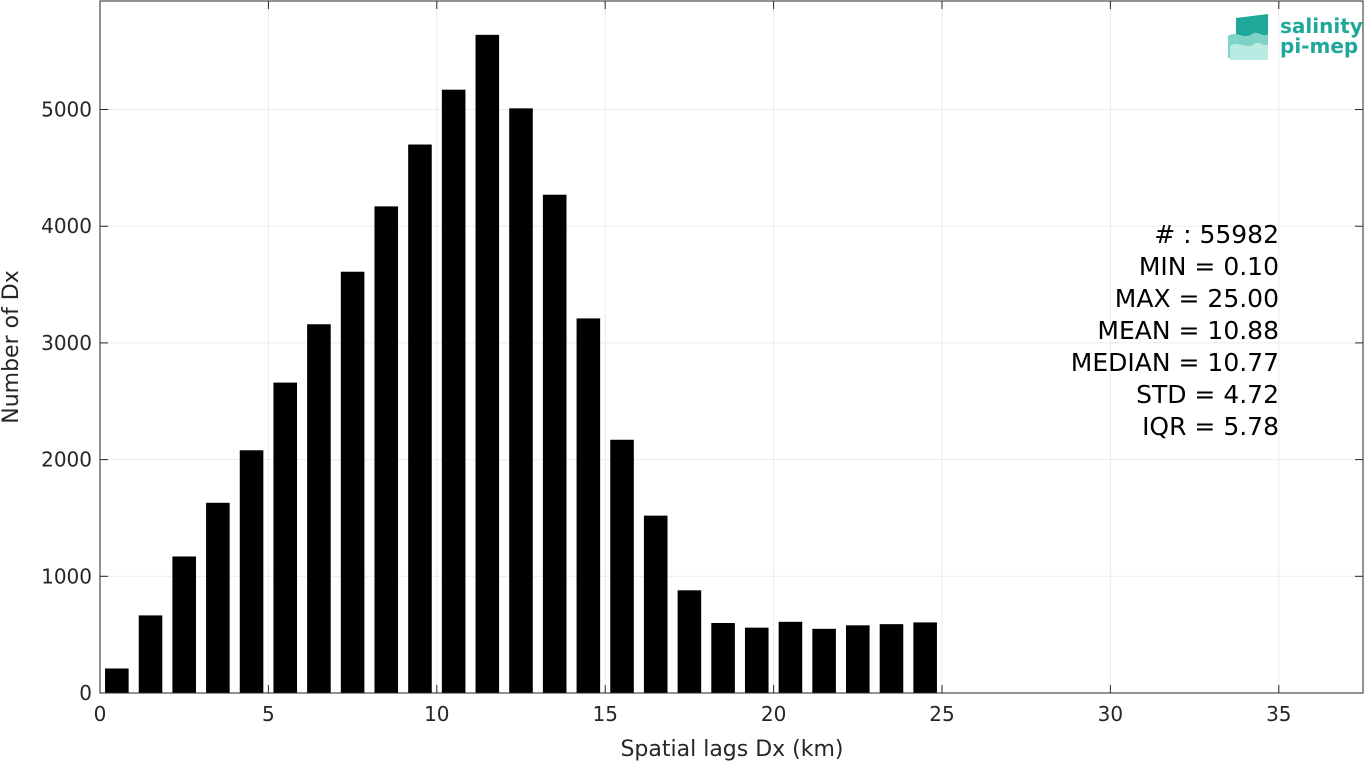 Image resolution: width=1365 pixels, height=763 pixels. What do you see at coordinates (1278, 714) in the screenshot?
I see `x-tick-label: 35` at bounding box center [1278, 714].